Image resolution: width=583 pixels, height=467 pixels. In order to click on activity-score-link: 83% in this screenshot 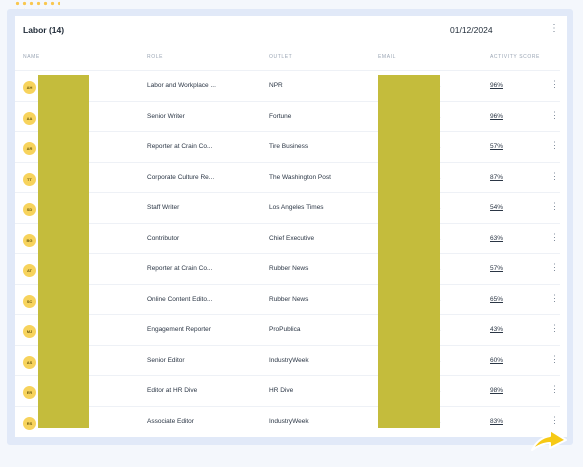, I will do `click(497, 421)`.